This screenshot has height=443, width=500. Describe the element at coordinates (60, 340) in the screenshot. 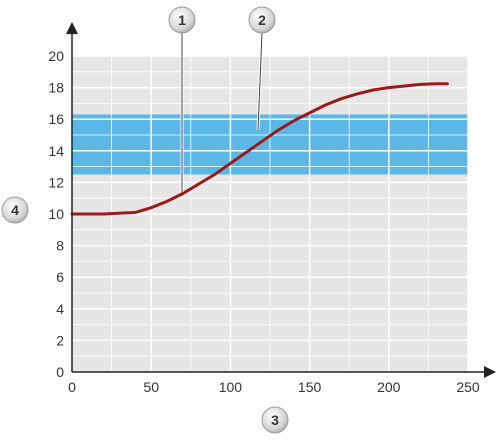

I see `y-tick-label: 2` at that location.